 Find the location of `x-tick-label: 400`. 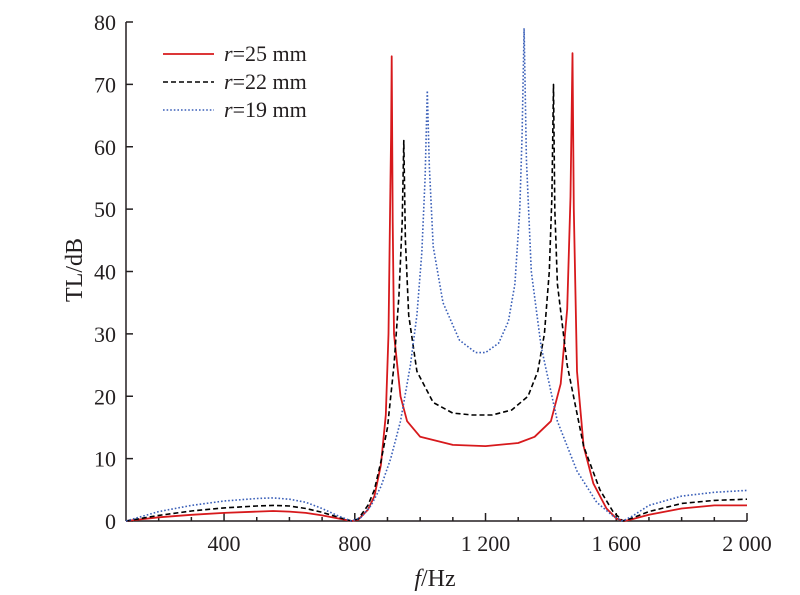

x-tick-label: 400 is located at coordinates (224, 543).